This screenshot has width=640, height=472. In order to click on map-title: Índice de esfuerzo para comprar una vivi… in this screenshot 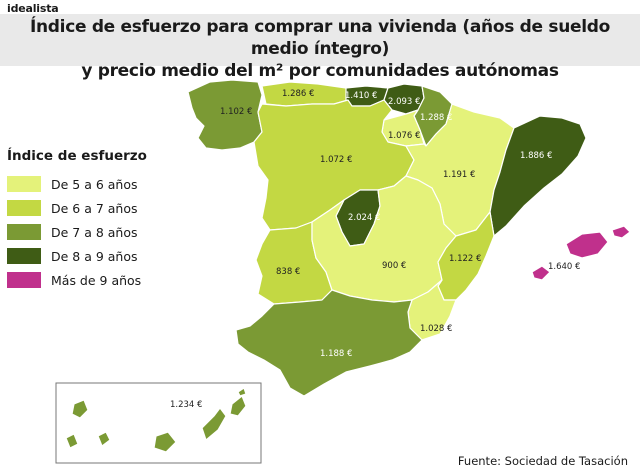, I will do `click(320, 49)`.